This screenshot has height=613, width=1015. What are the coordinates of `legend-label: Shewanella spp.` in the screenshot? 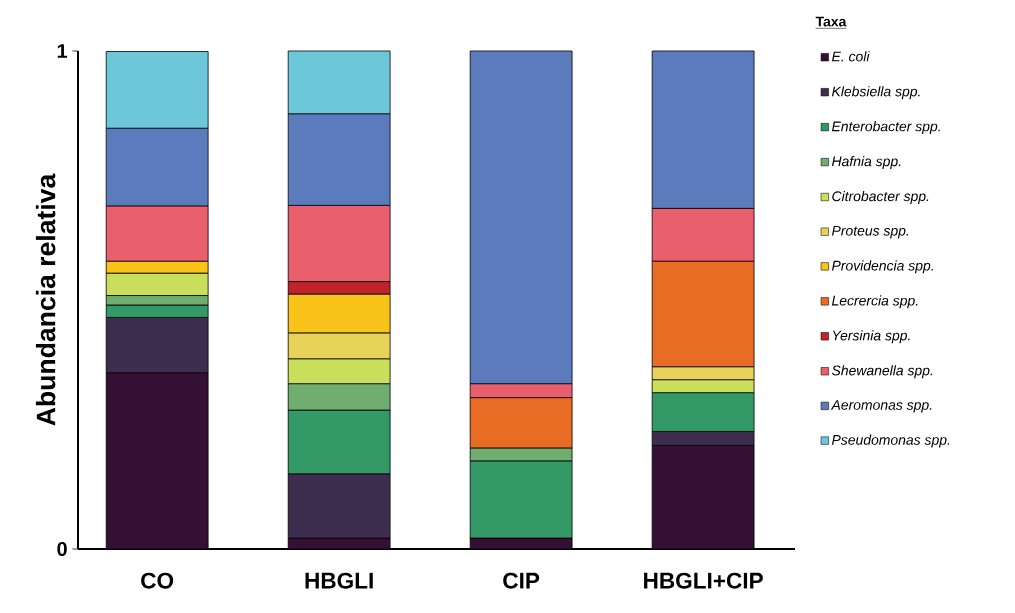 It's located at (882, 372).